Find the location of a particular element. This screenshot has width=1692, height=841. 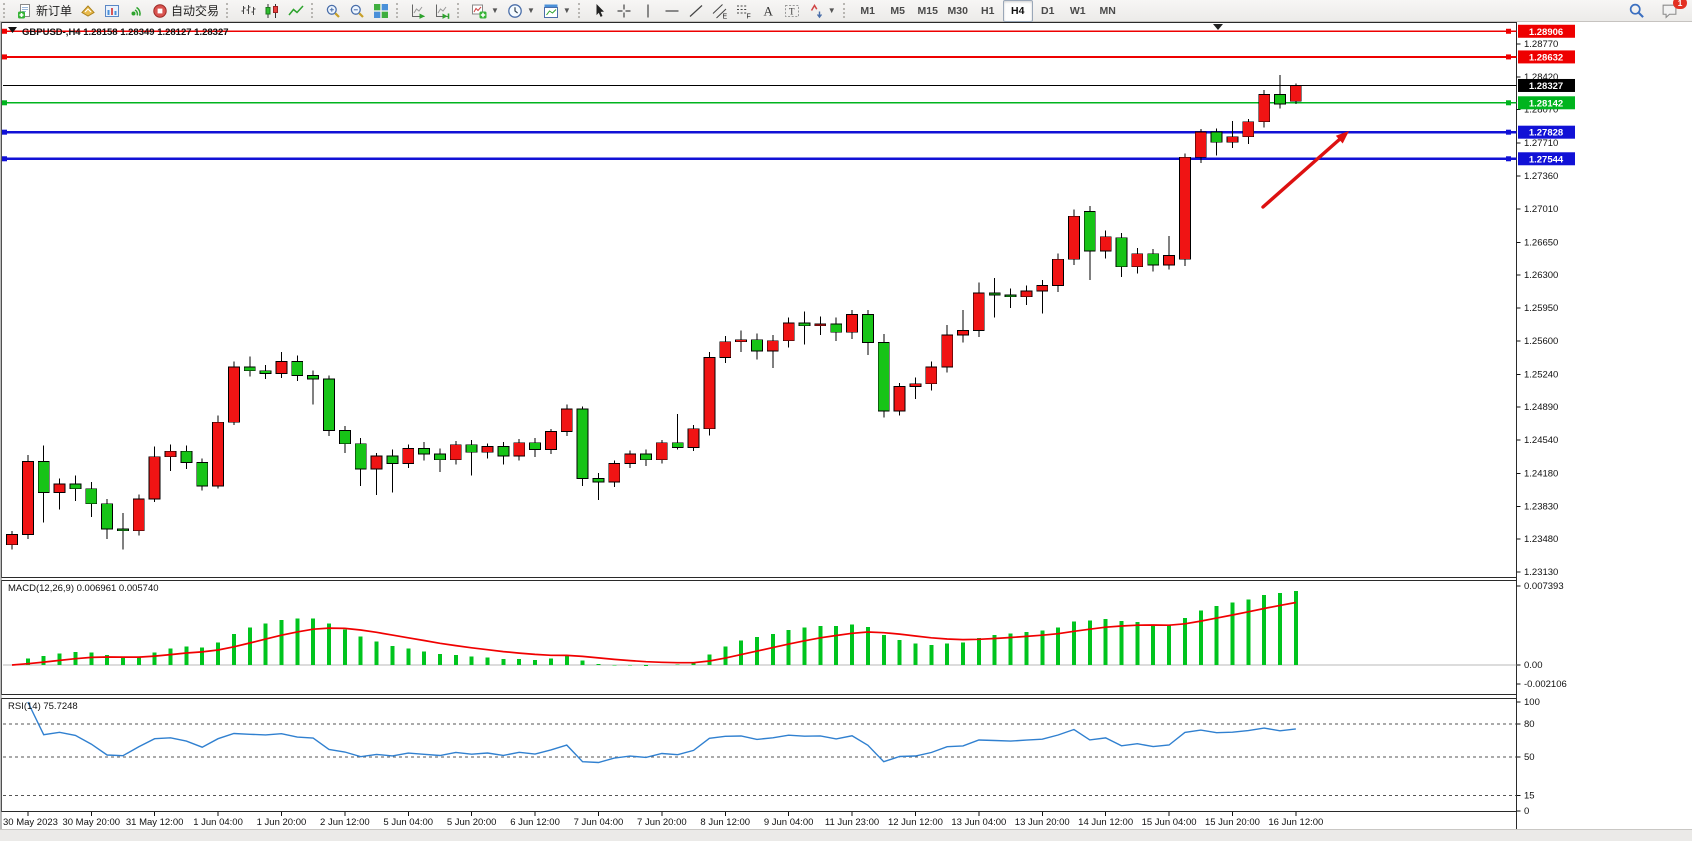

zoom-in-button is located at coordinates (333, 11).